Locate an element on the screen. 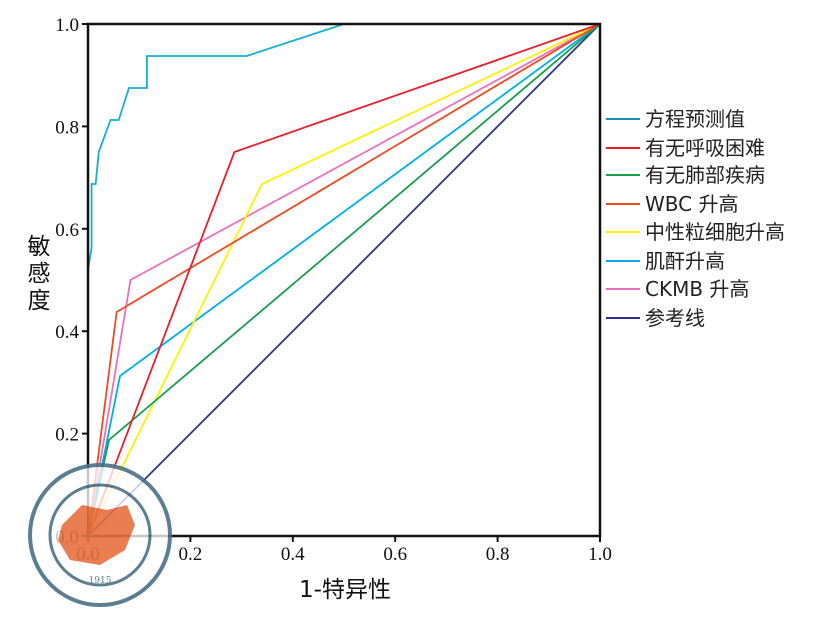  legend-label-6: CKMB 升高 is located at coordinates (697, 289).